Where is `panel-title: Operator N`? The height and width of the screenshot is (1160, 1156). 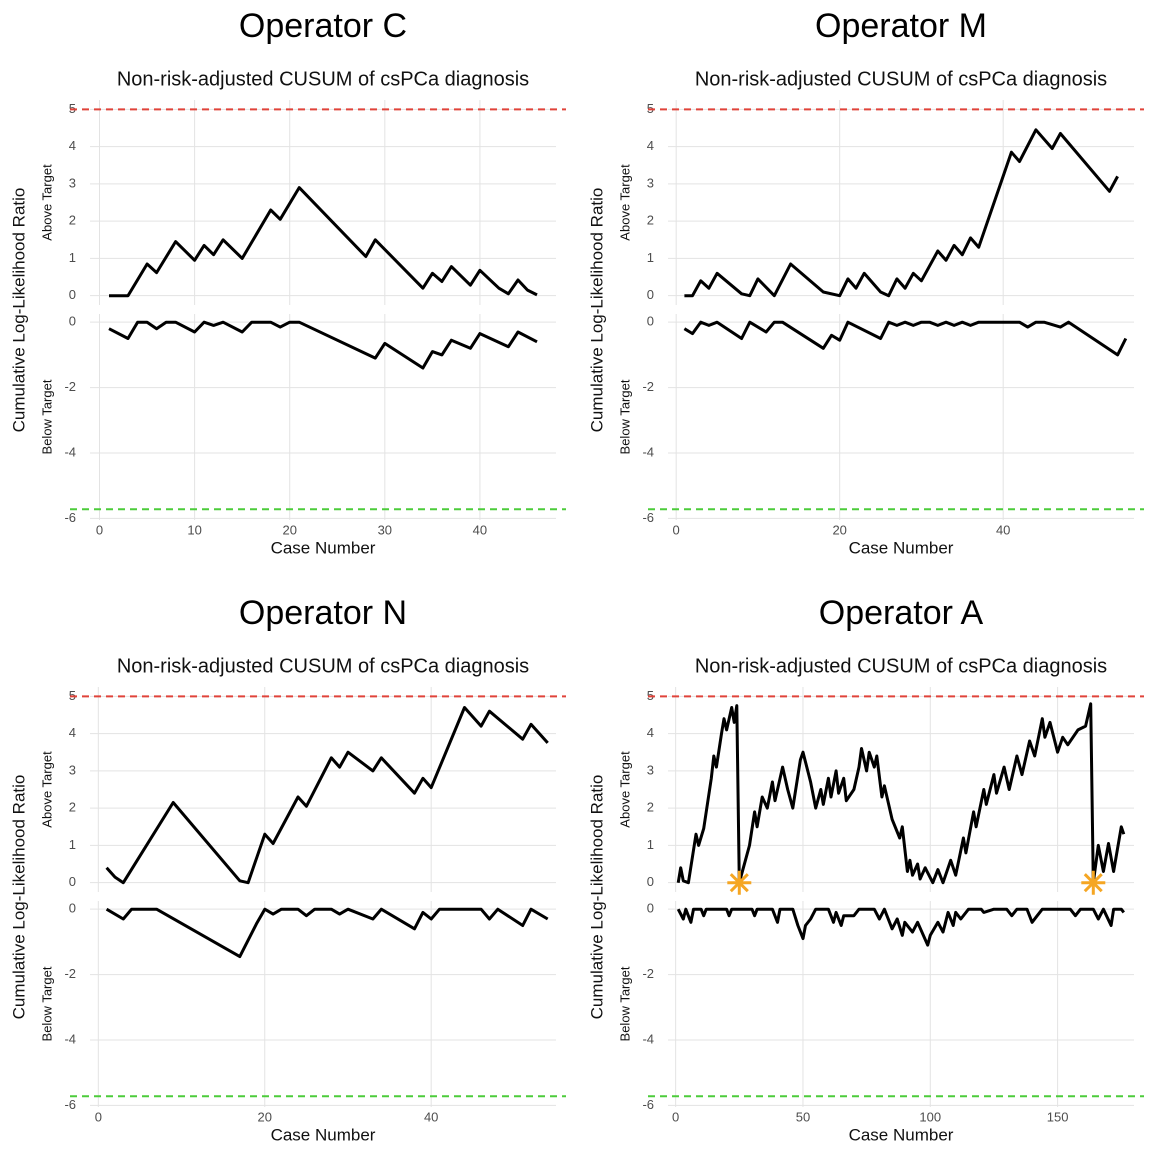
panel-title: Operator N is located at coordinates (323, 613).